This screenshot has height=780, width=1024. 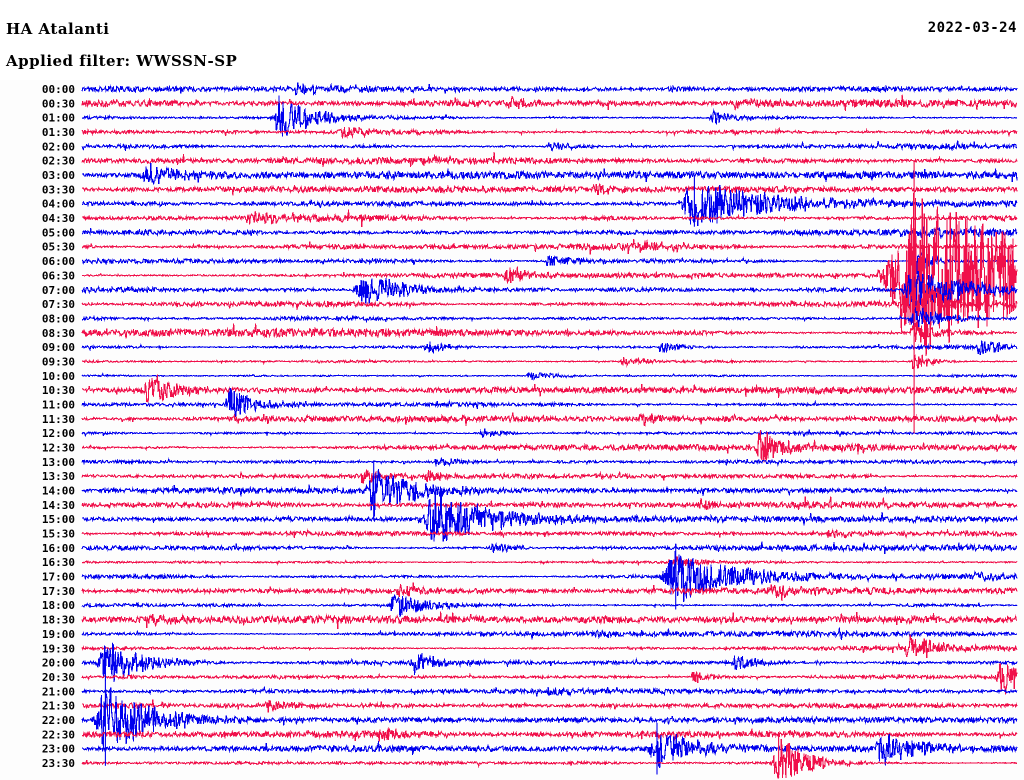 What do you see at coordinates (58, 476) in the screenshot?
I see `time-axis-label: 13:30` at bounding box center [58, 476].